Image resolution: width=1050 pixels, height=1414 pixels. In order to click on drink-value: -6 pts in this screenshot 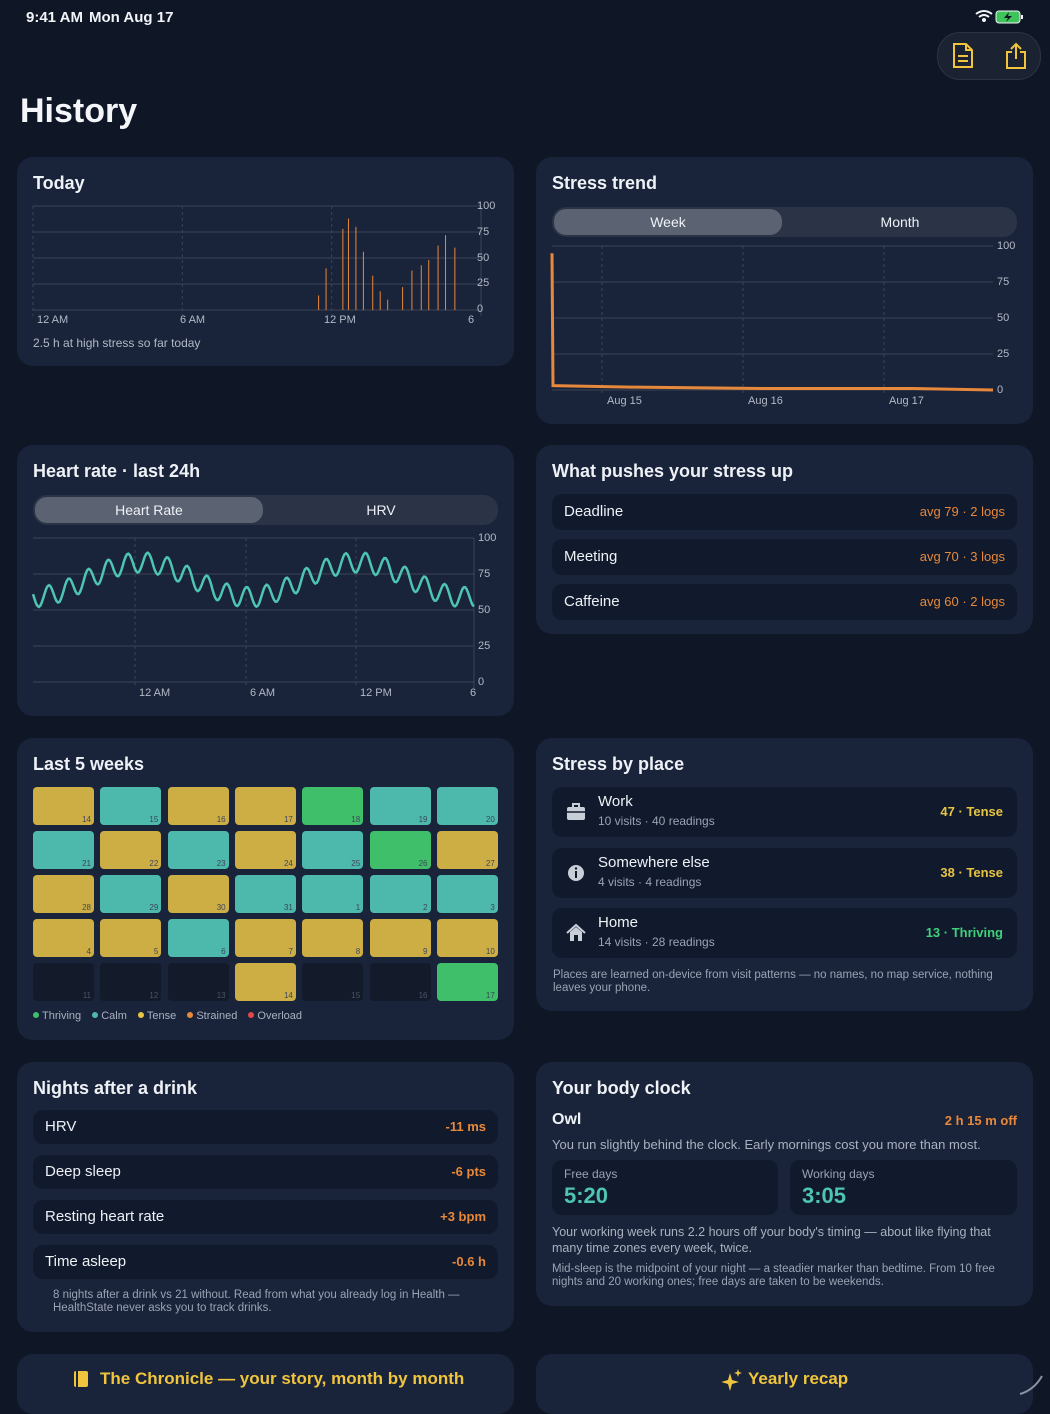, I will do `click(468, 1171)`.